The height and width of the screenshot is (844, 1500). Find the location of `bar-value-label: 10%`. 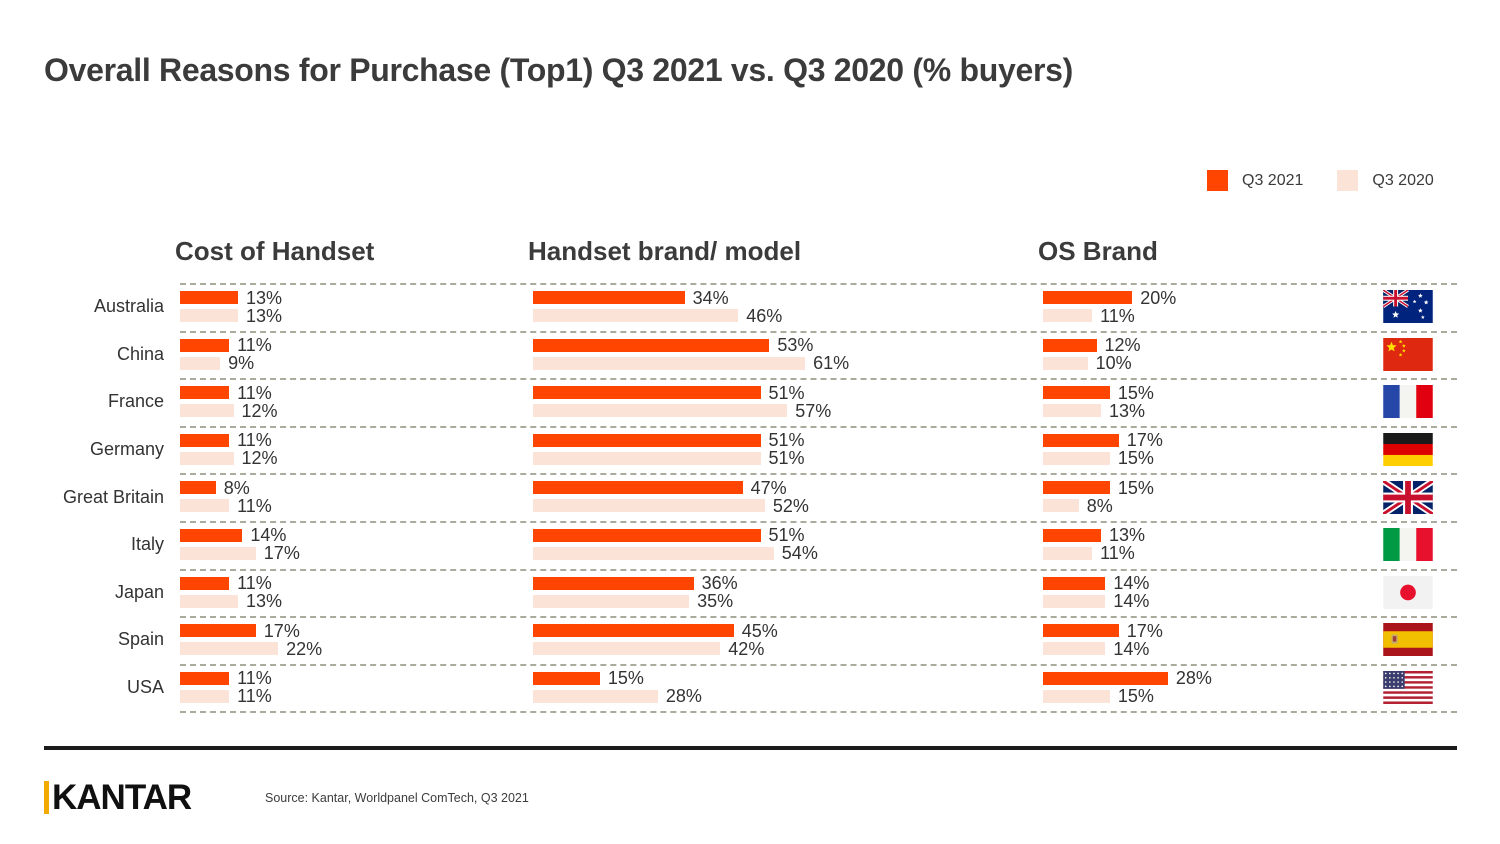

bar-value-label: 10% is located at coordinates (1113, 363).